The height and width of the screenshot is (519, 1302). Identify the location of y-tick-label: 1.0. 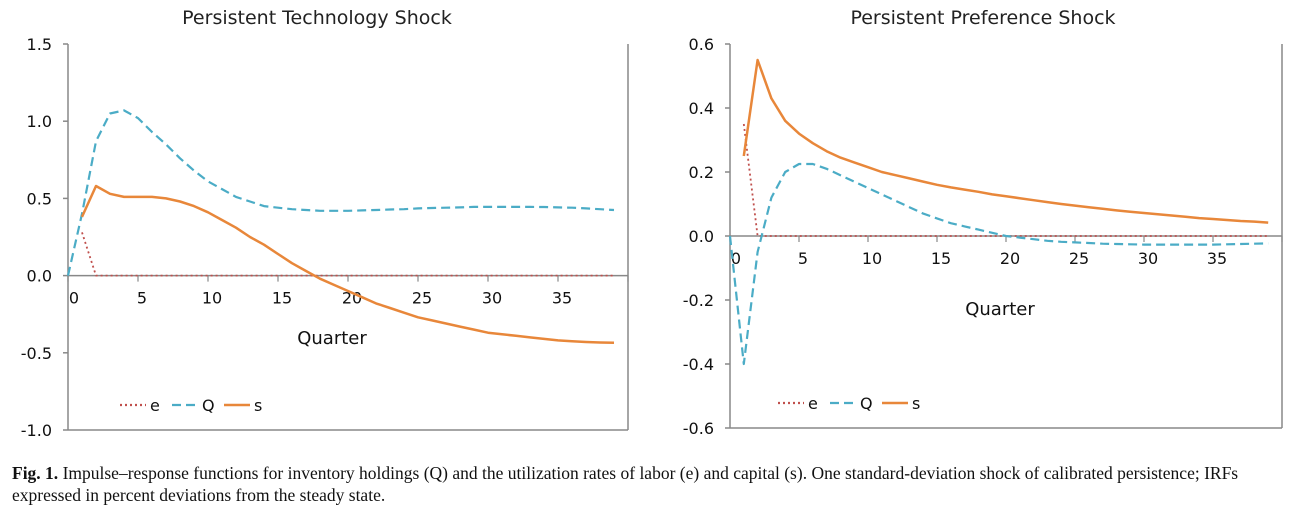
(39, 121).